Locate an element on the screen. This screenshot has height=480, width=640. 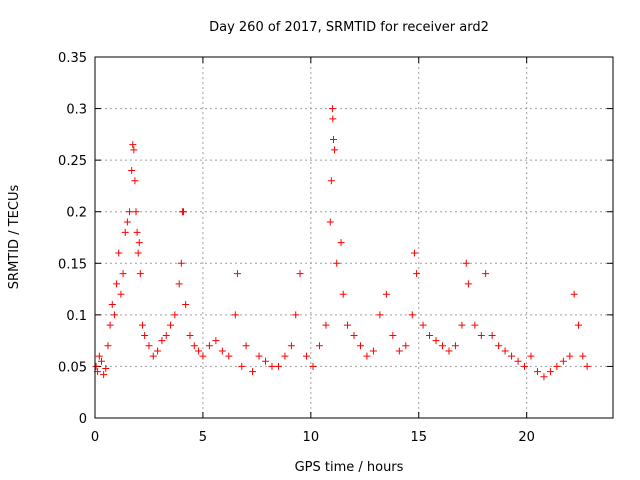
x-tick-label: 0 is located at coordinates (95, 437).